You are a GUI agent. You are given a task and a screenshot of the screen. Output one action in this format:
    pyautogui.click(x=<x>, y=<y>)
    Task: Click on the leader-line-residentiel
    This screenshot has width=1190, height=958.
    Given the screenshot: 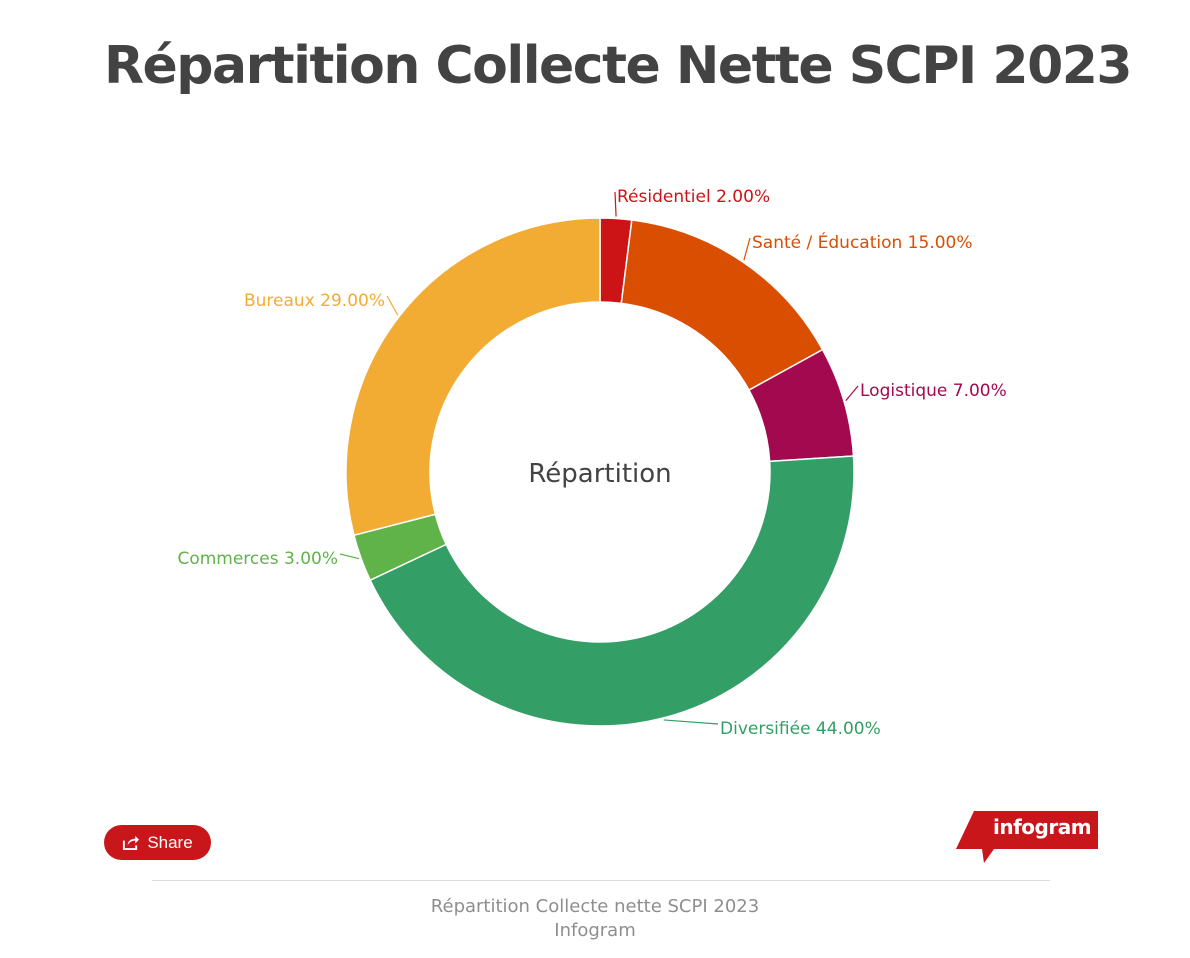 What is the action you would take?
    pyautogui.click(x=615, y=204)
    